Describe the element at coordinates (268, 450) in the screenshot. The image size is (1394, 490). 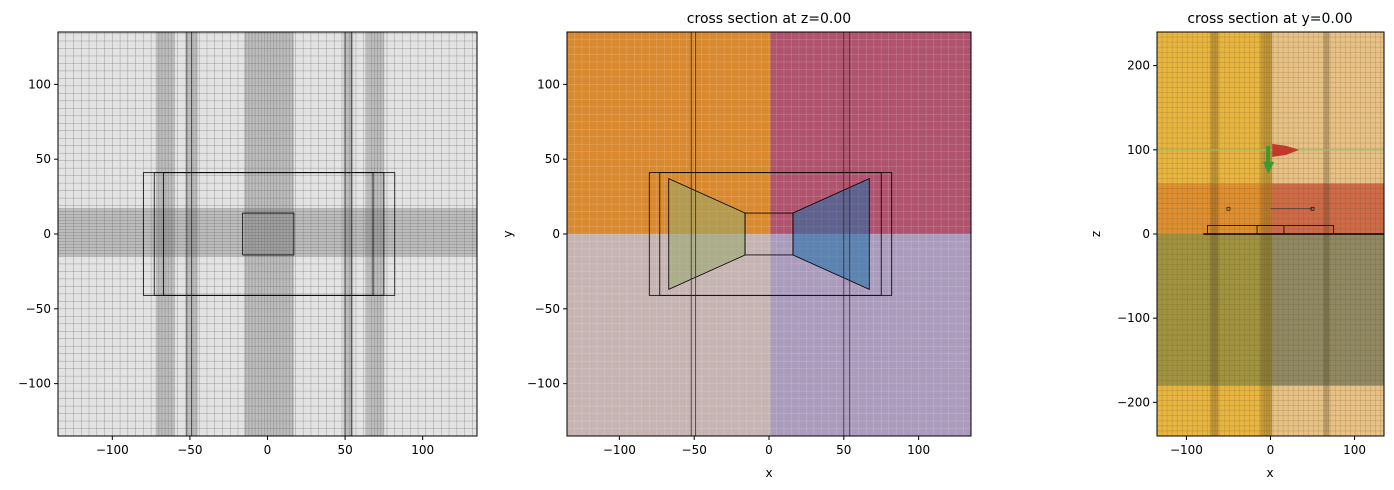
I see `grid-x-tick-label: 0` at that location.